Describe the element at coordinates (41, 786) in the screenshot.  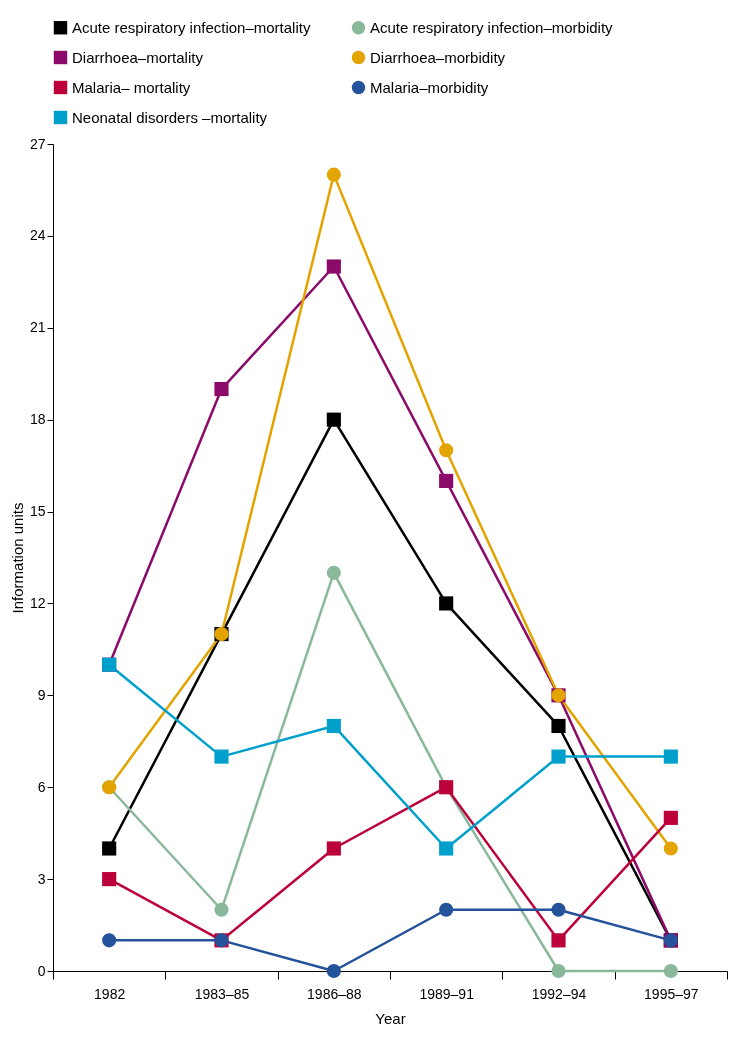
I see `y-tick-label: 6` at that location.